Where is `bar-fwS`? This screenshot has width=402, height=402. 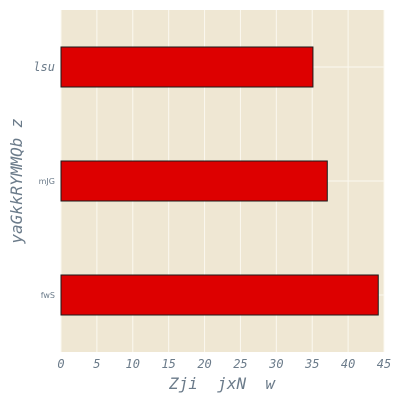
bar-fwS is located at coordinates (219, 295).